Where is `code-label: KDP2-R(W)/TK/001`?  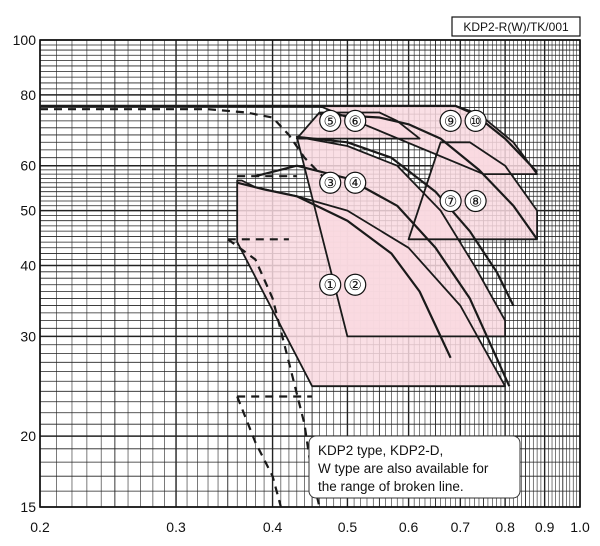 code-label: KDP2-R(W)/TK/001 is located at coordinates (516, 27).